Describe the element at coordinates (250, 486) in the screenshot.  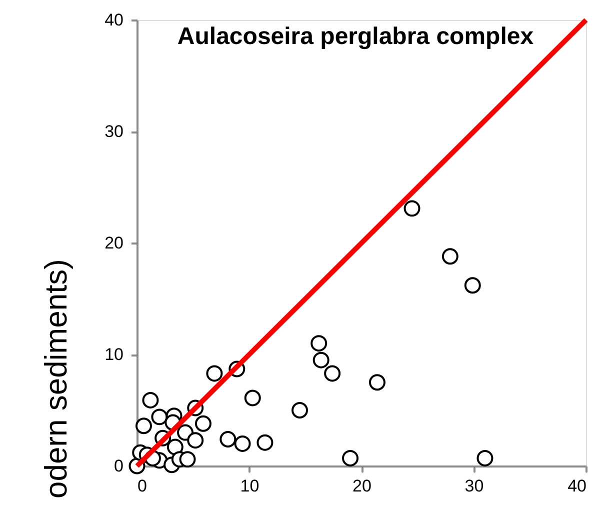
I see `x-tick-label: 10` at that location.